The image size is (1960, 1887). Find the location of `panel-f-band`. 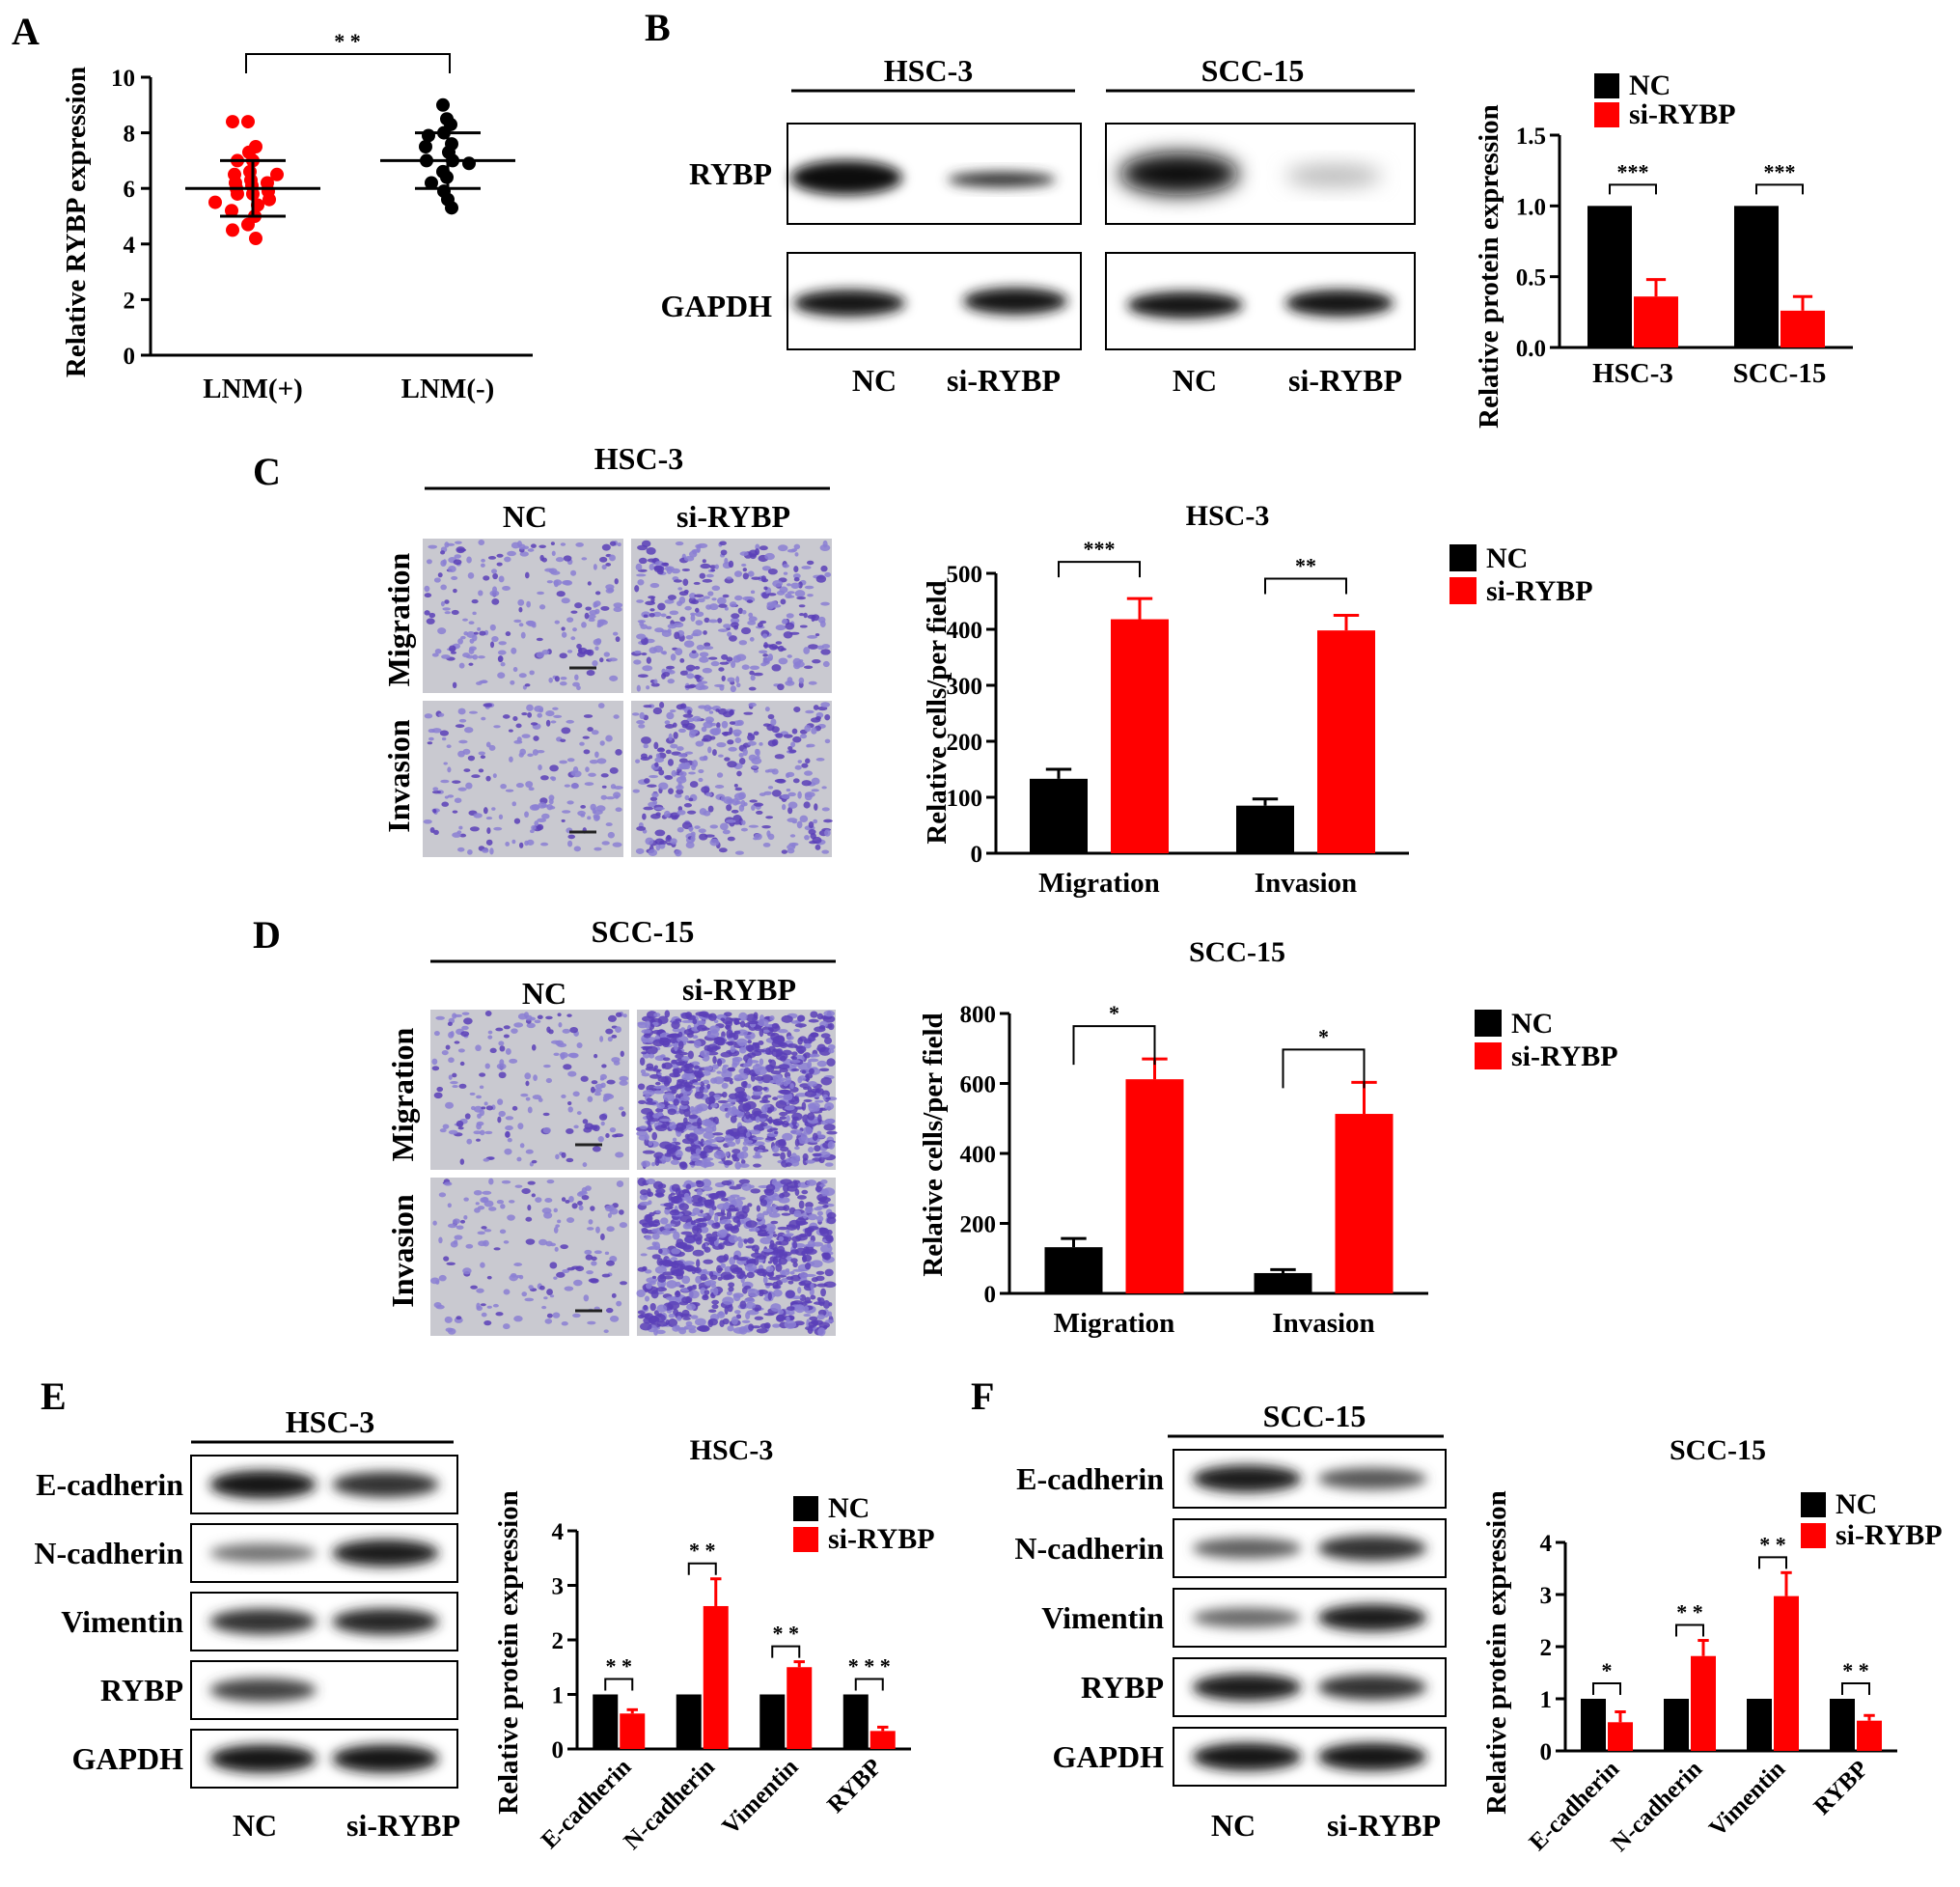

panel-f-band is located at coordinates (1247, 1687).